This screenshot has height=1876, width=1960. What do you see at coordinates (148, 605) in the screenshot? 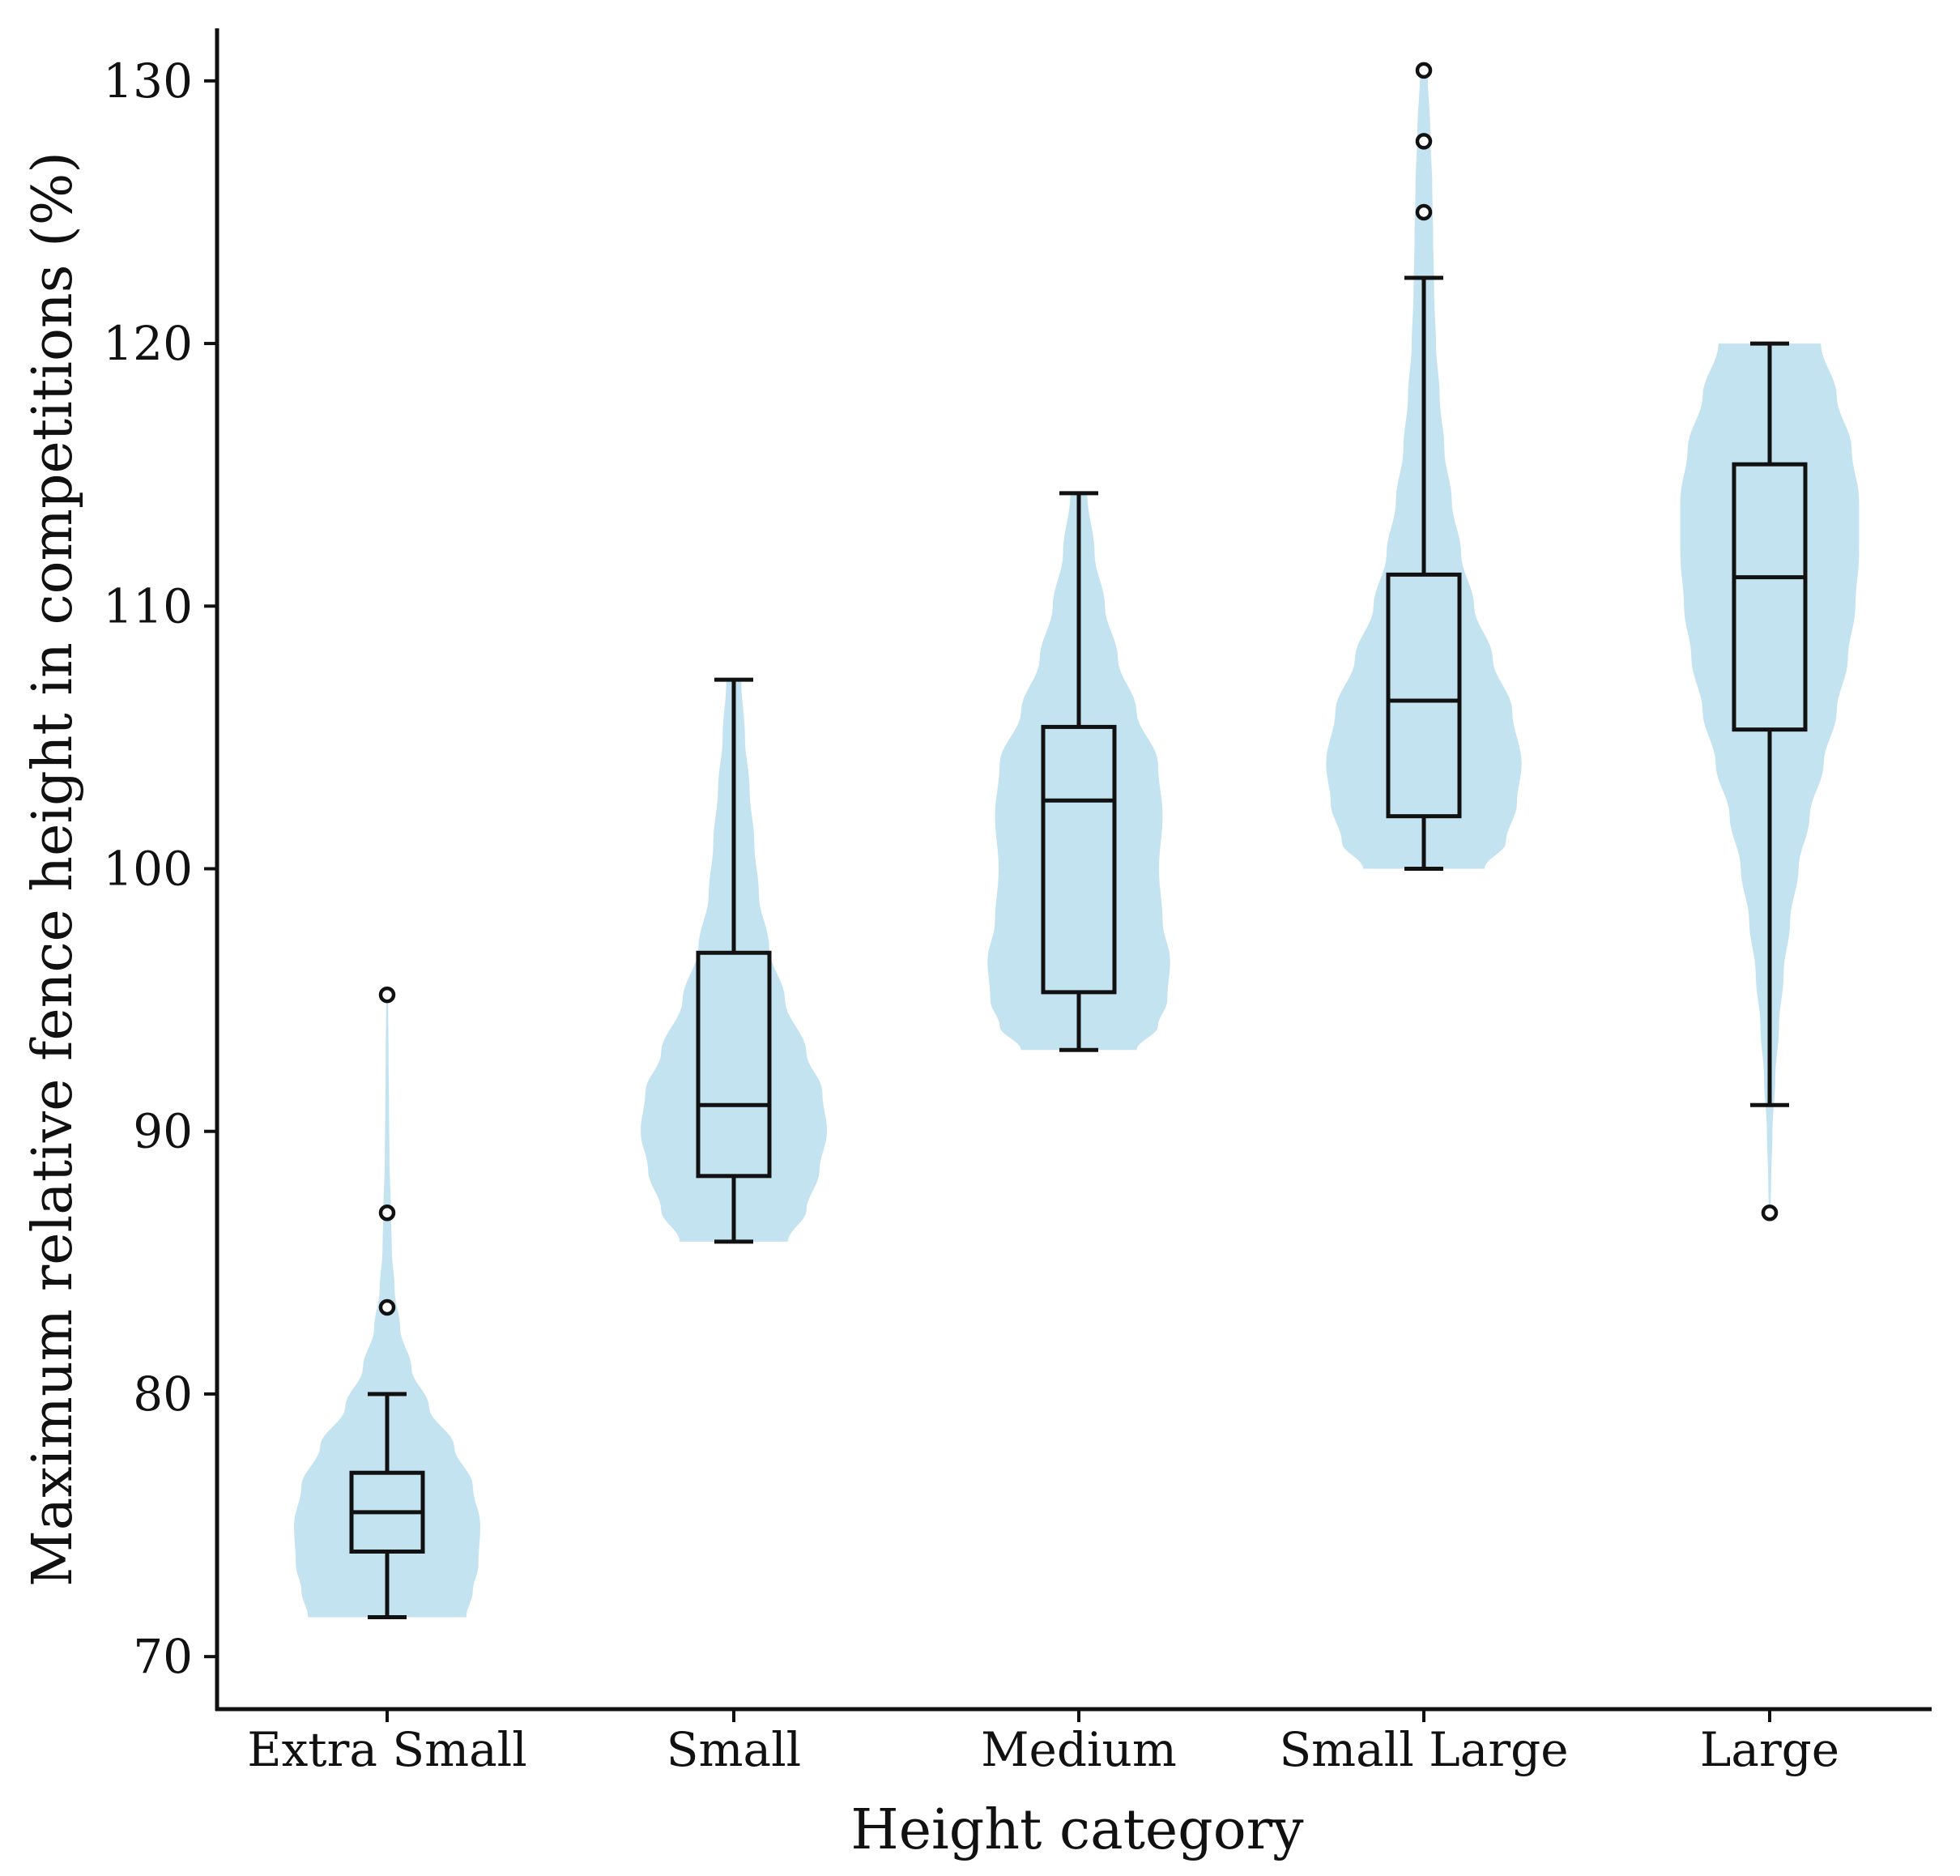
I see `y-tick-label: 110` at bounding box center [148, 605].